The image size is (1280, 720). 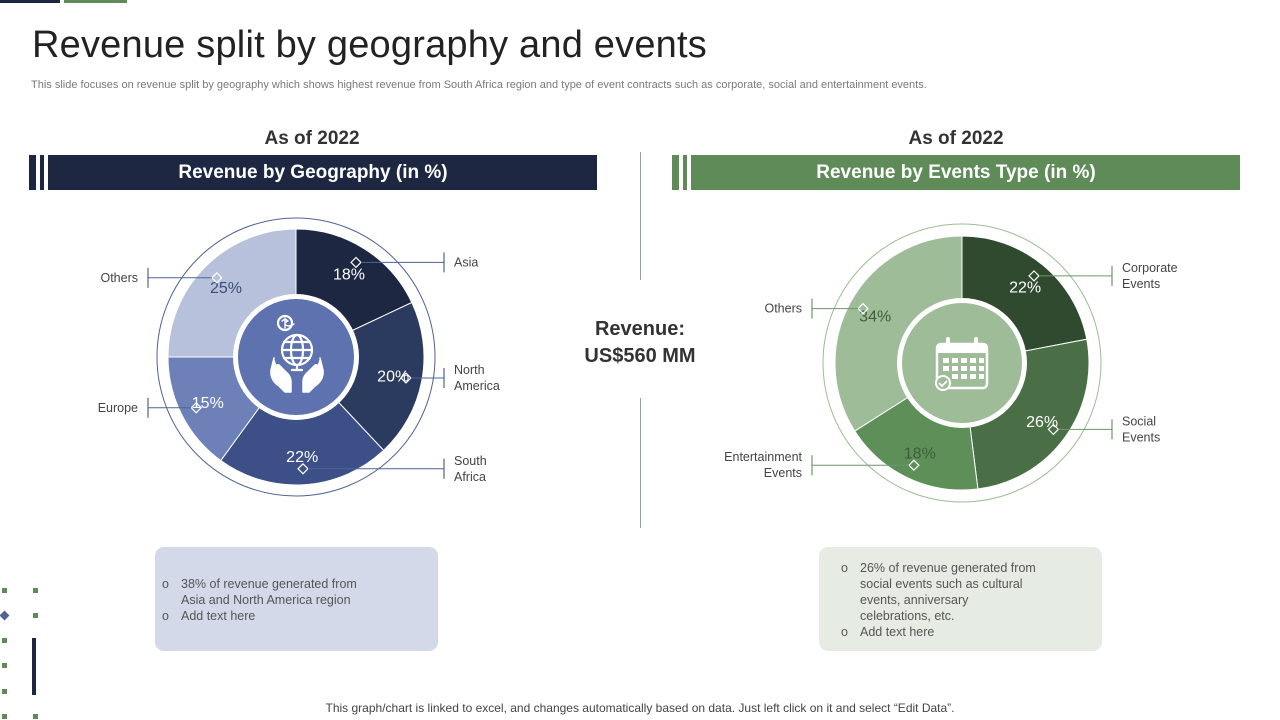 I want to click on events-value-label: 26%, so click(x=1042, y=422).